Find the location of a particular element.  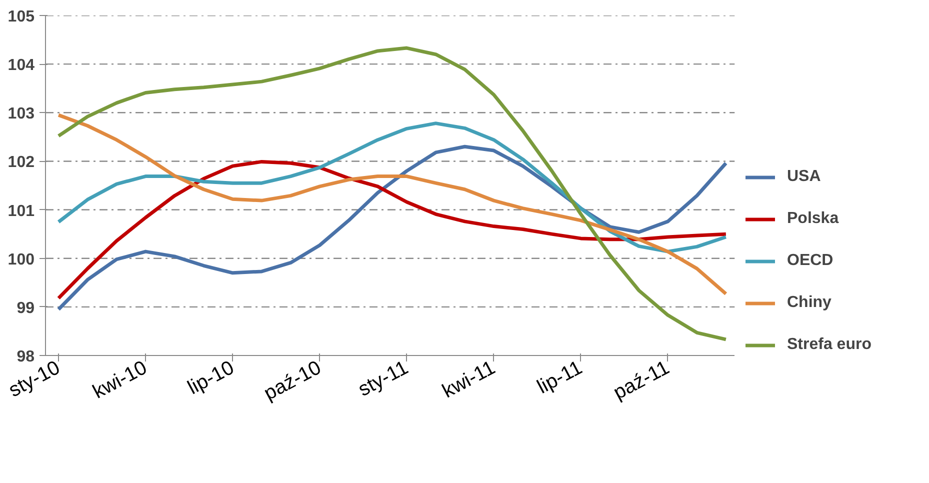

legend-label: OECD is located at coordinates (810, 261).